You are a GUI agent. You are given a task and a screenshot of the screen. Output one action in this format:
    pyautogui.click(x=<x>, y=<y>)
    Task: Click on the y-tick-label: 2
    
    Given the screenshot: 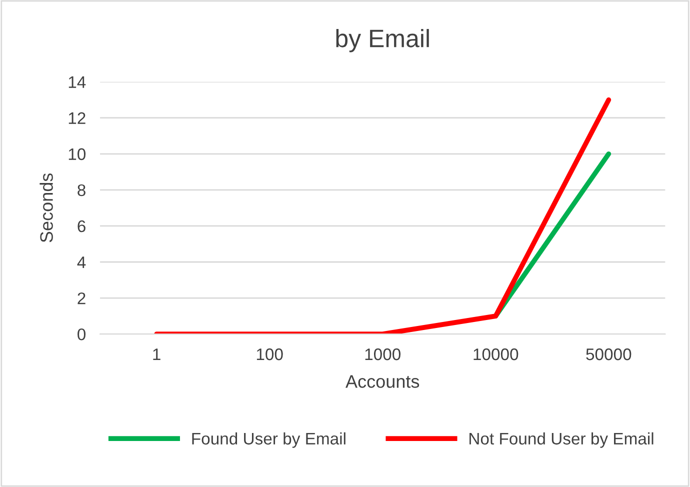 What is the action you would take?
    pyautogui.click(x=82, y=298)
    